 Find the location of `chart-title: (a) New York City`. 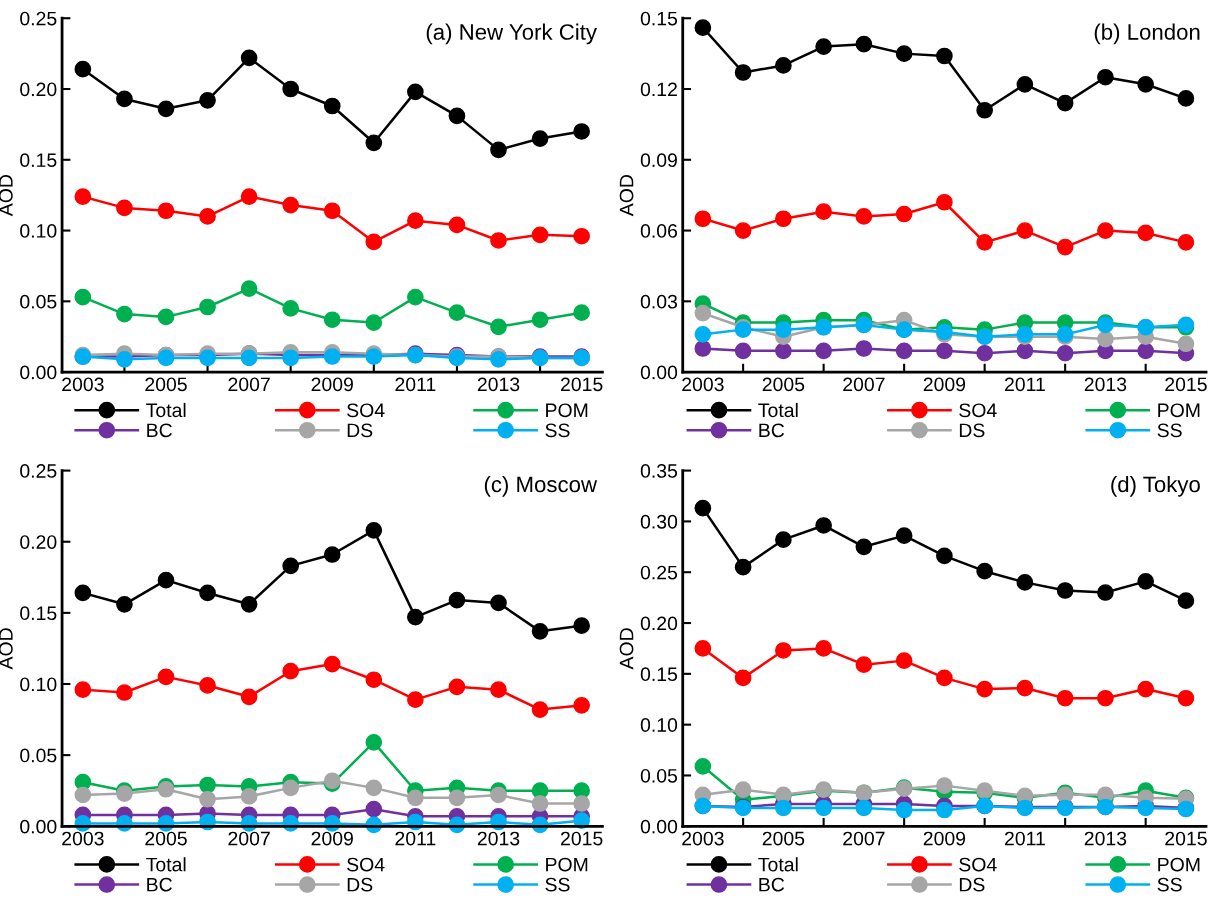

chart-title: (a) New York City is located at coordinates (511, 34).